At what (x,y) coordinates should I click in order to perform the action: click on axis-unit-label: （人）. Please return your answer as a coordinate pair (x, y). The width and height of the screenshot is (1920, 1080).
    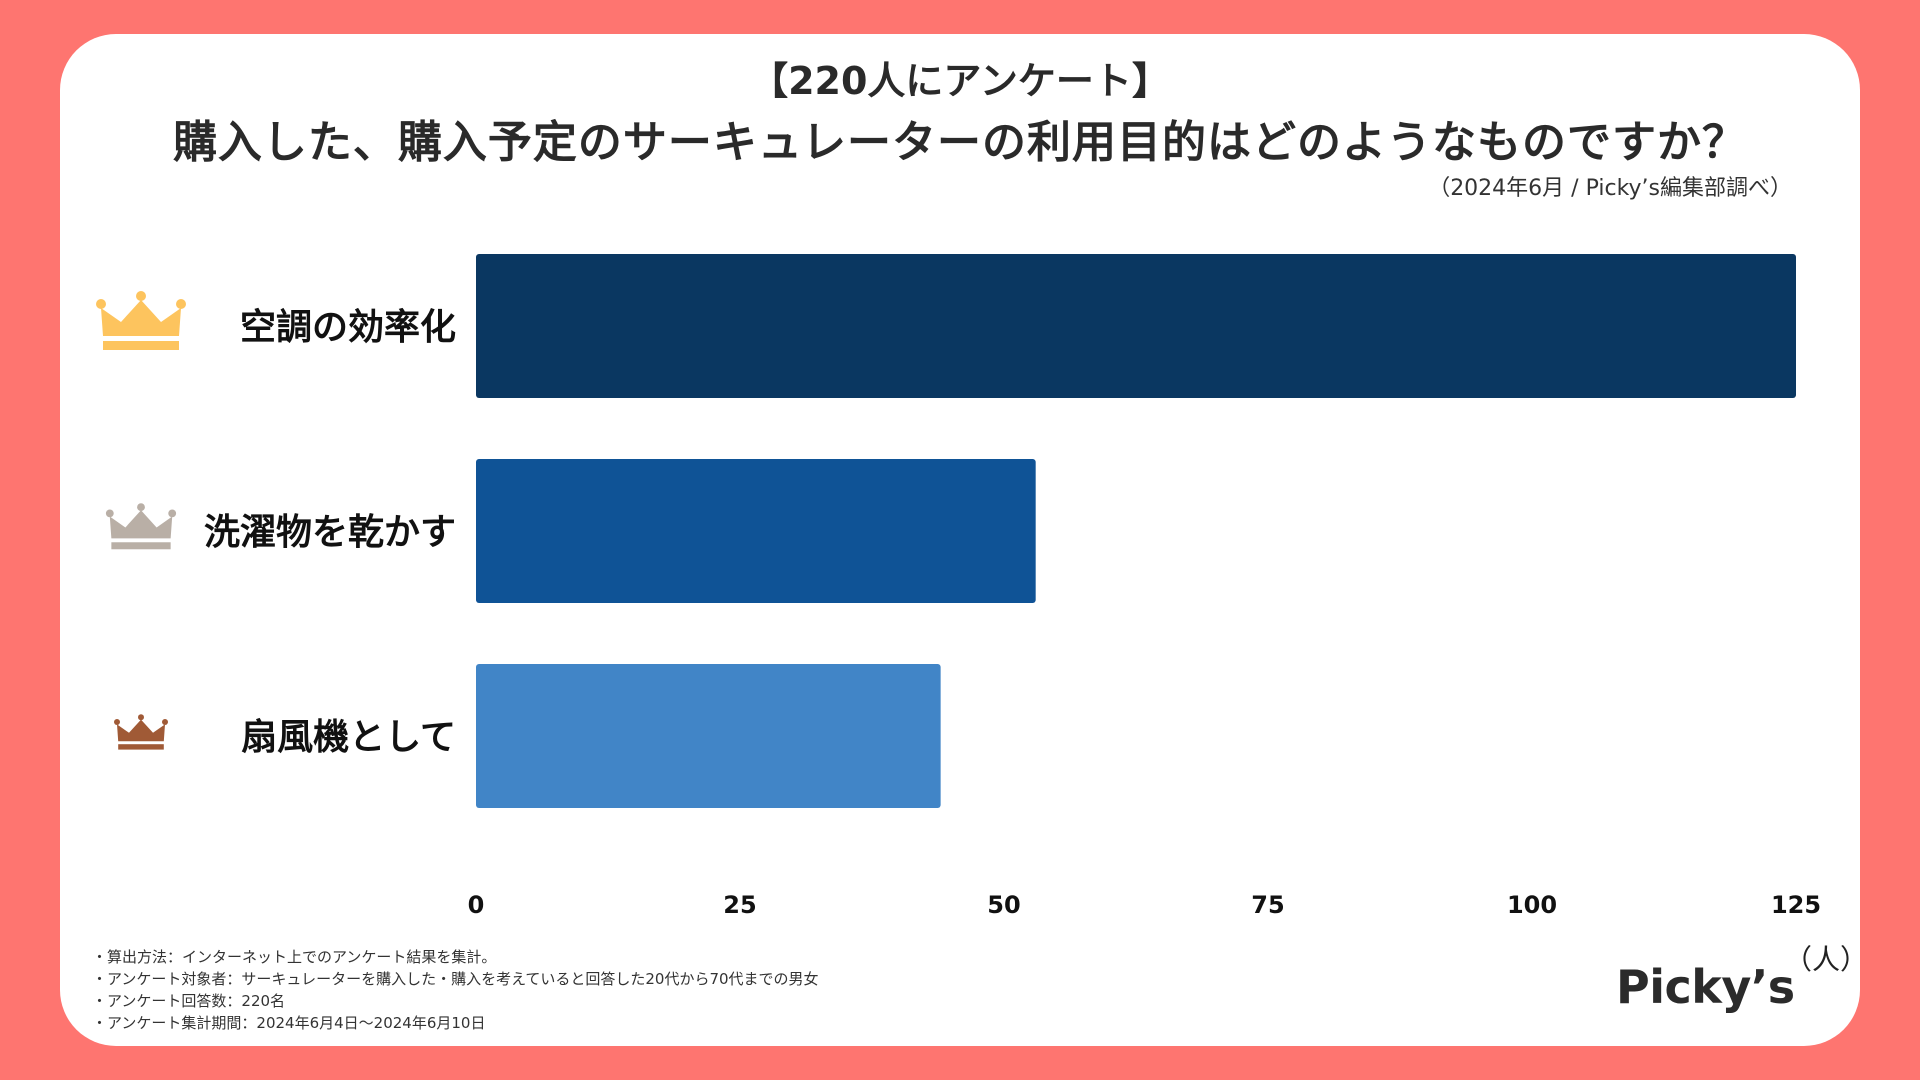
    Looking at the image, I should click on (1826, 959).